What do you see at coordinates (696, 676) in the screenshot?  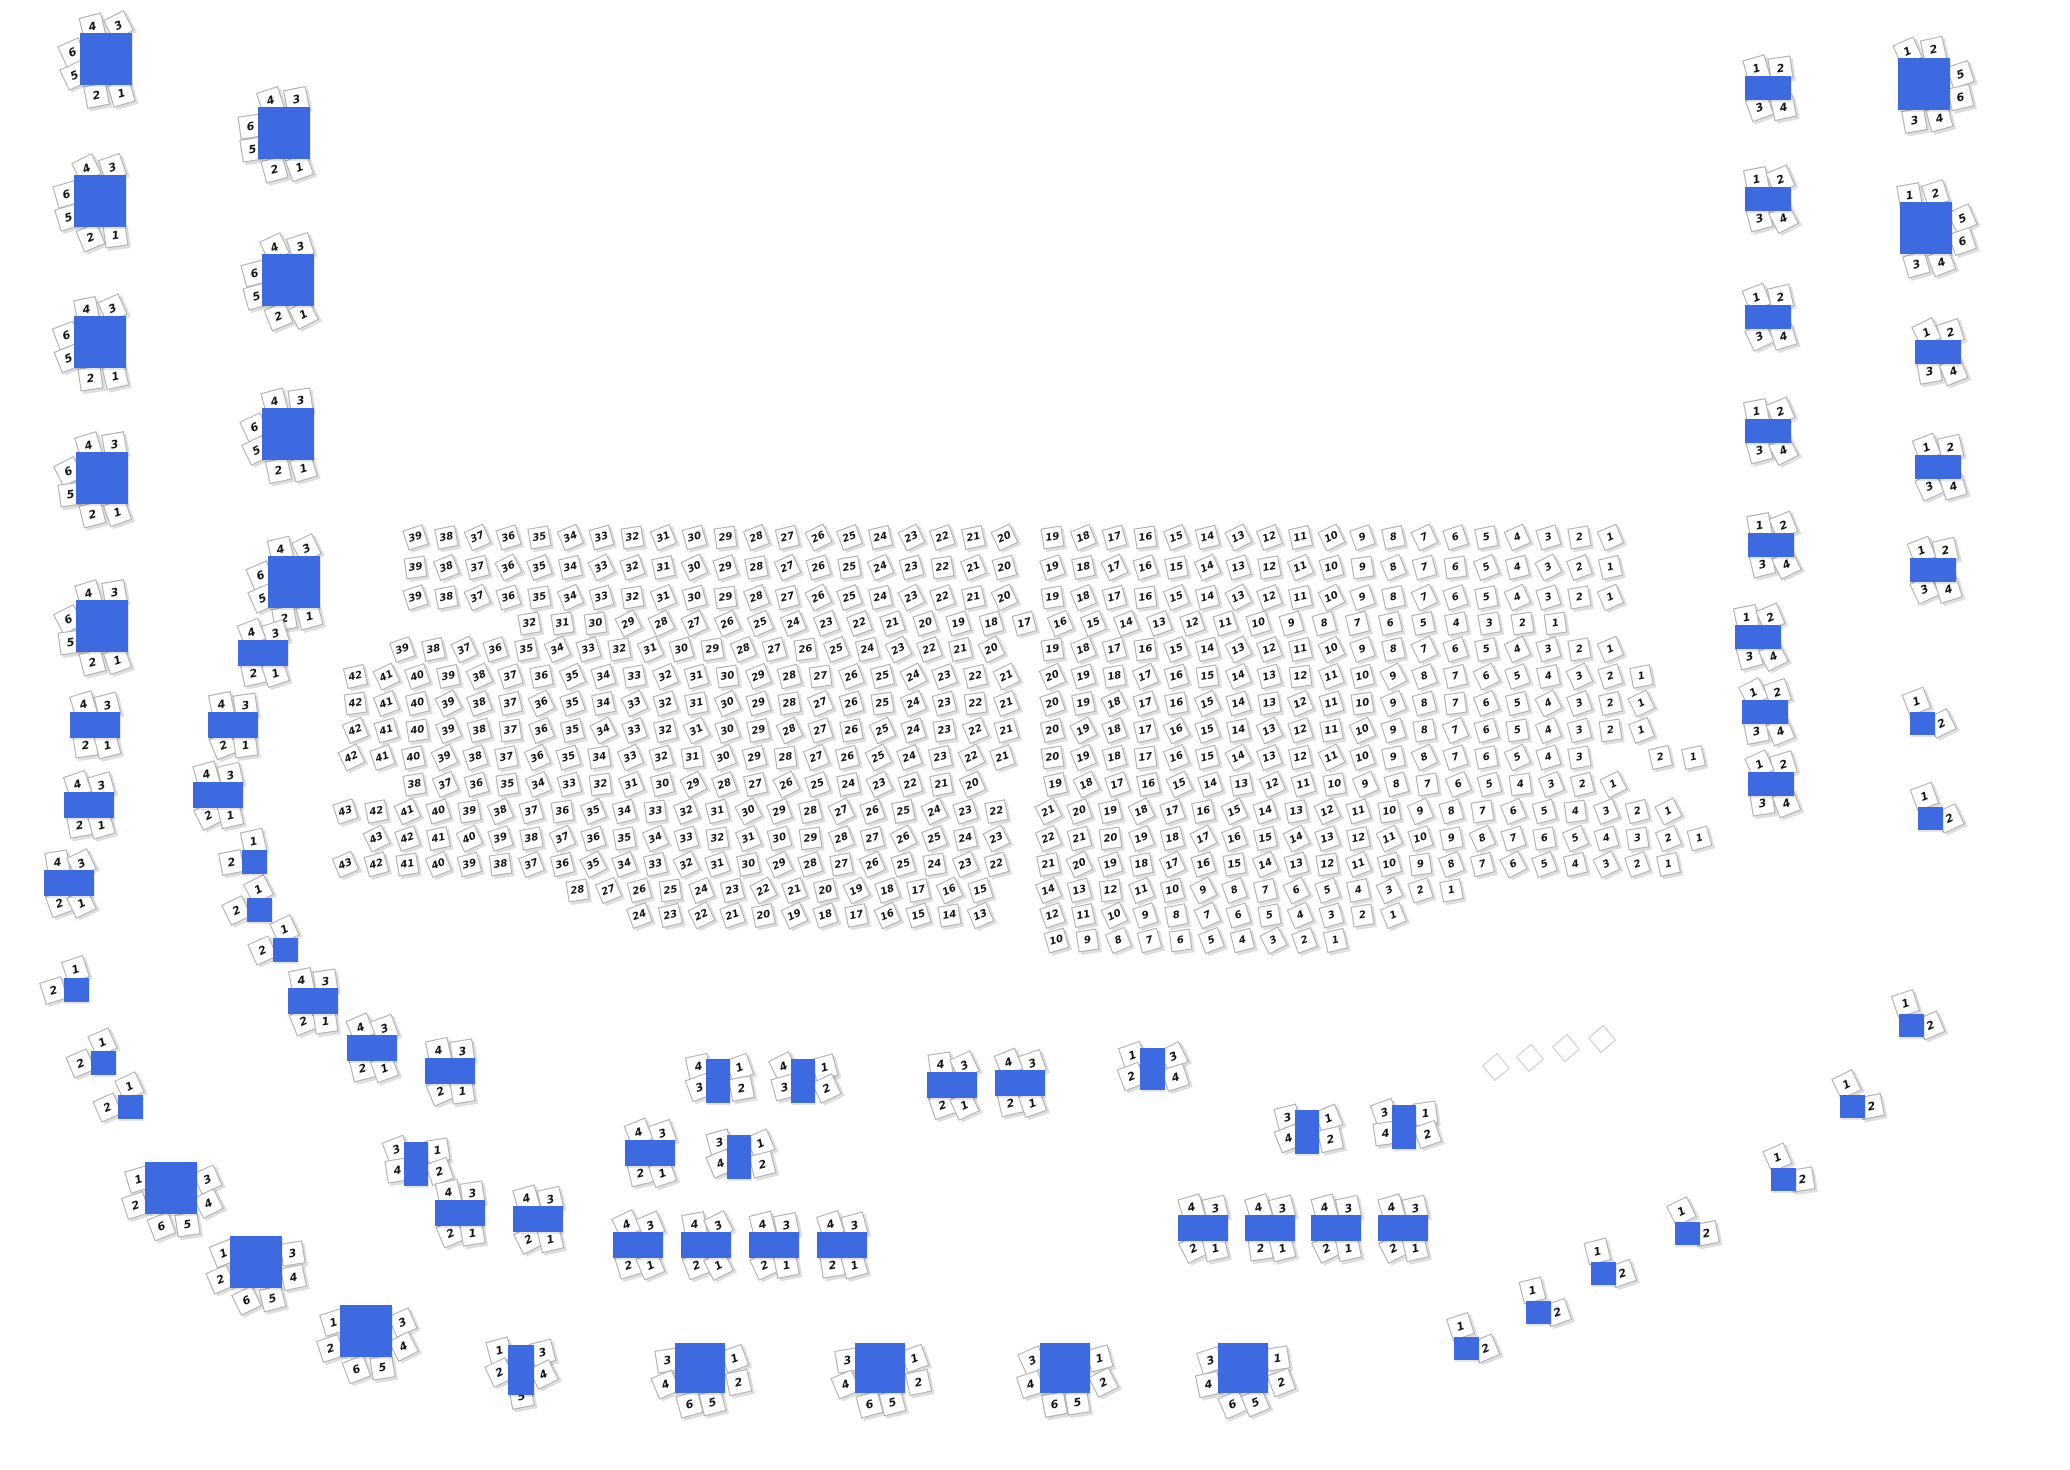 I see `seat: 31` at bounding box center [696, 676].